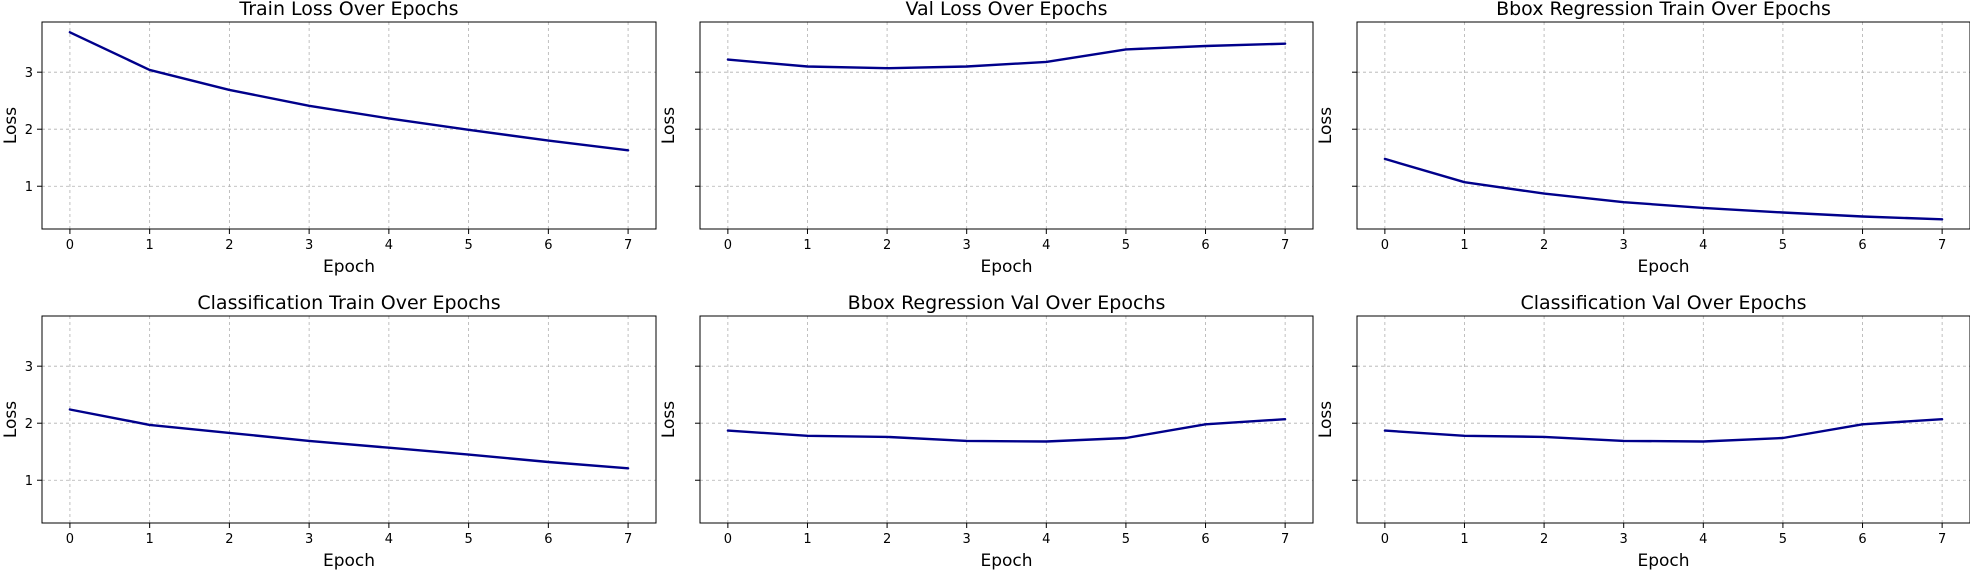  I want to click on chart-title: Bbox Regression Val Over Epochs, so click(1007, 303).